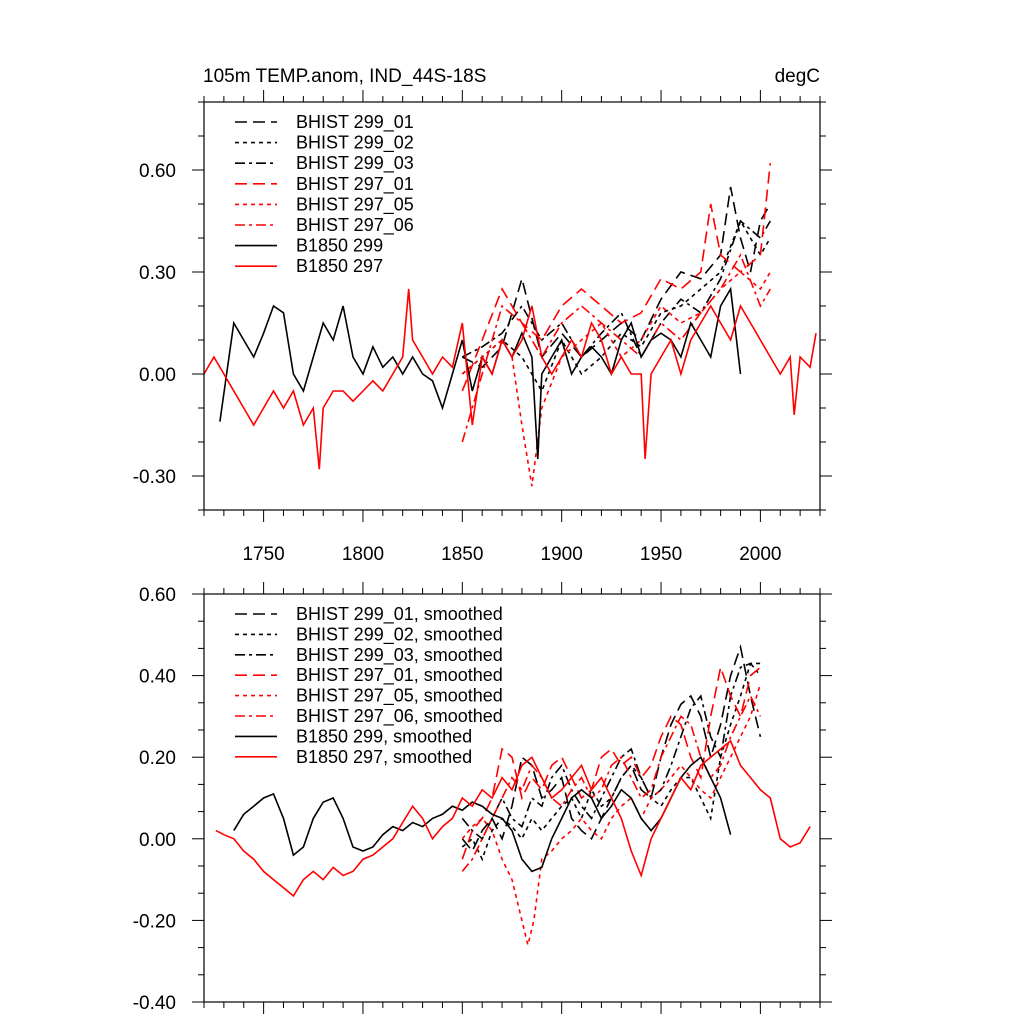  Describe the element at coordinates (355, 204) in the screenshot. I see `legend-label: BHIST 297_05` at that location.